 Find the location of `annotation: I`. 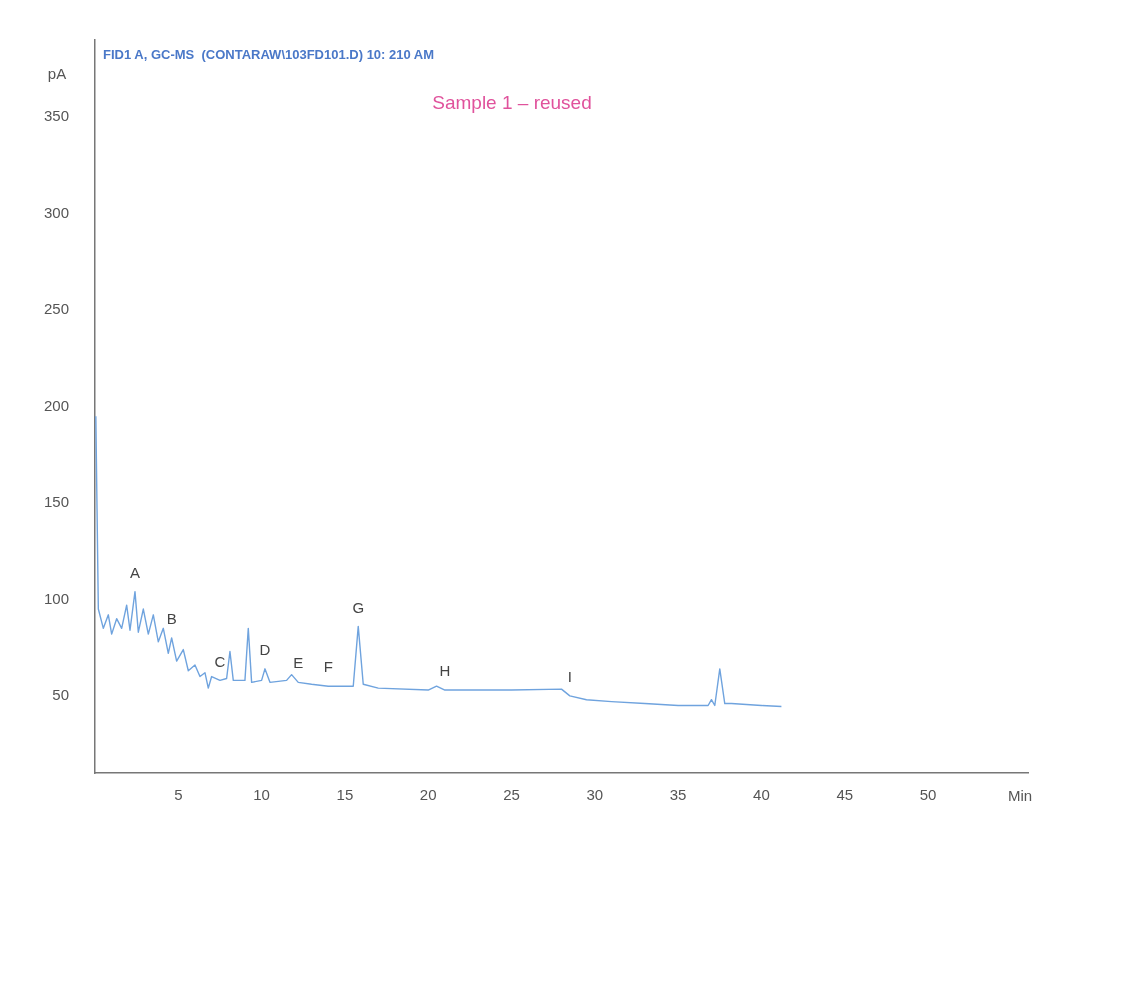

annotation: I is located at coordinates (569, 676).